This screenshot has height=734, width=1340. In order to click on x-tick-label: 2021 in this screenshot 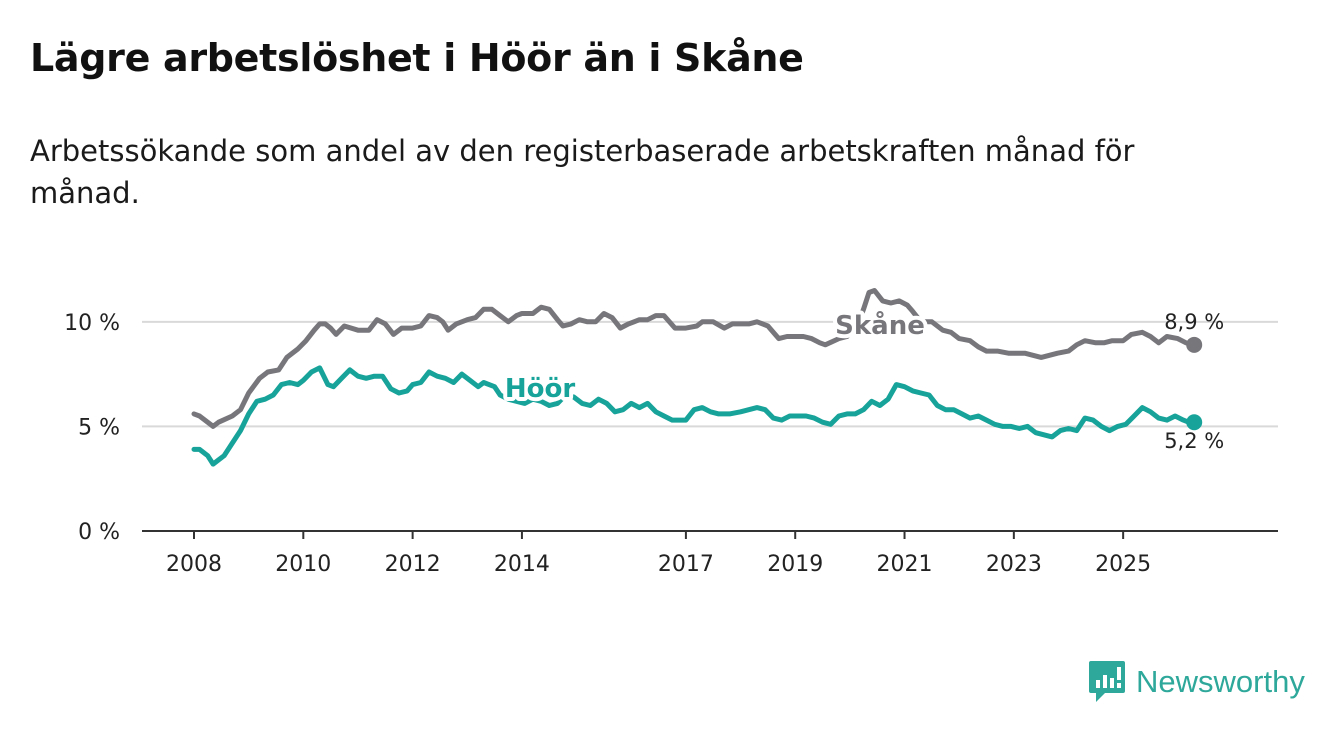, I will do `click(905, 564)`.